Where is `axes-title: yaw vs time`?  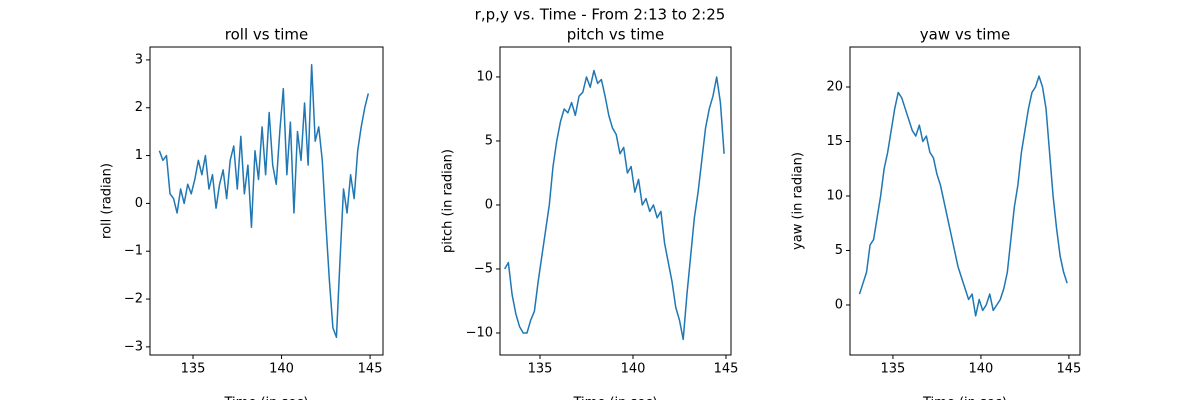 axes-title: yaw vs time is located at coordinates (965, 35).